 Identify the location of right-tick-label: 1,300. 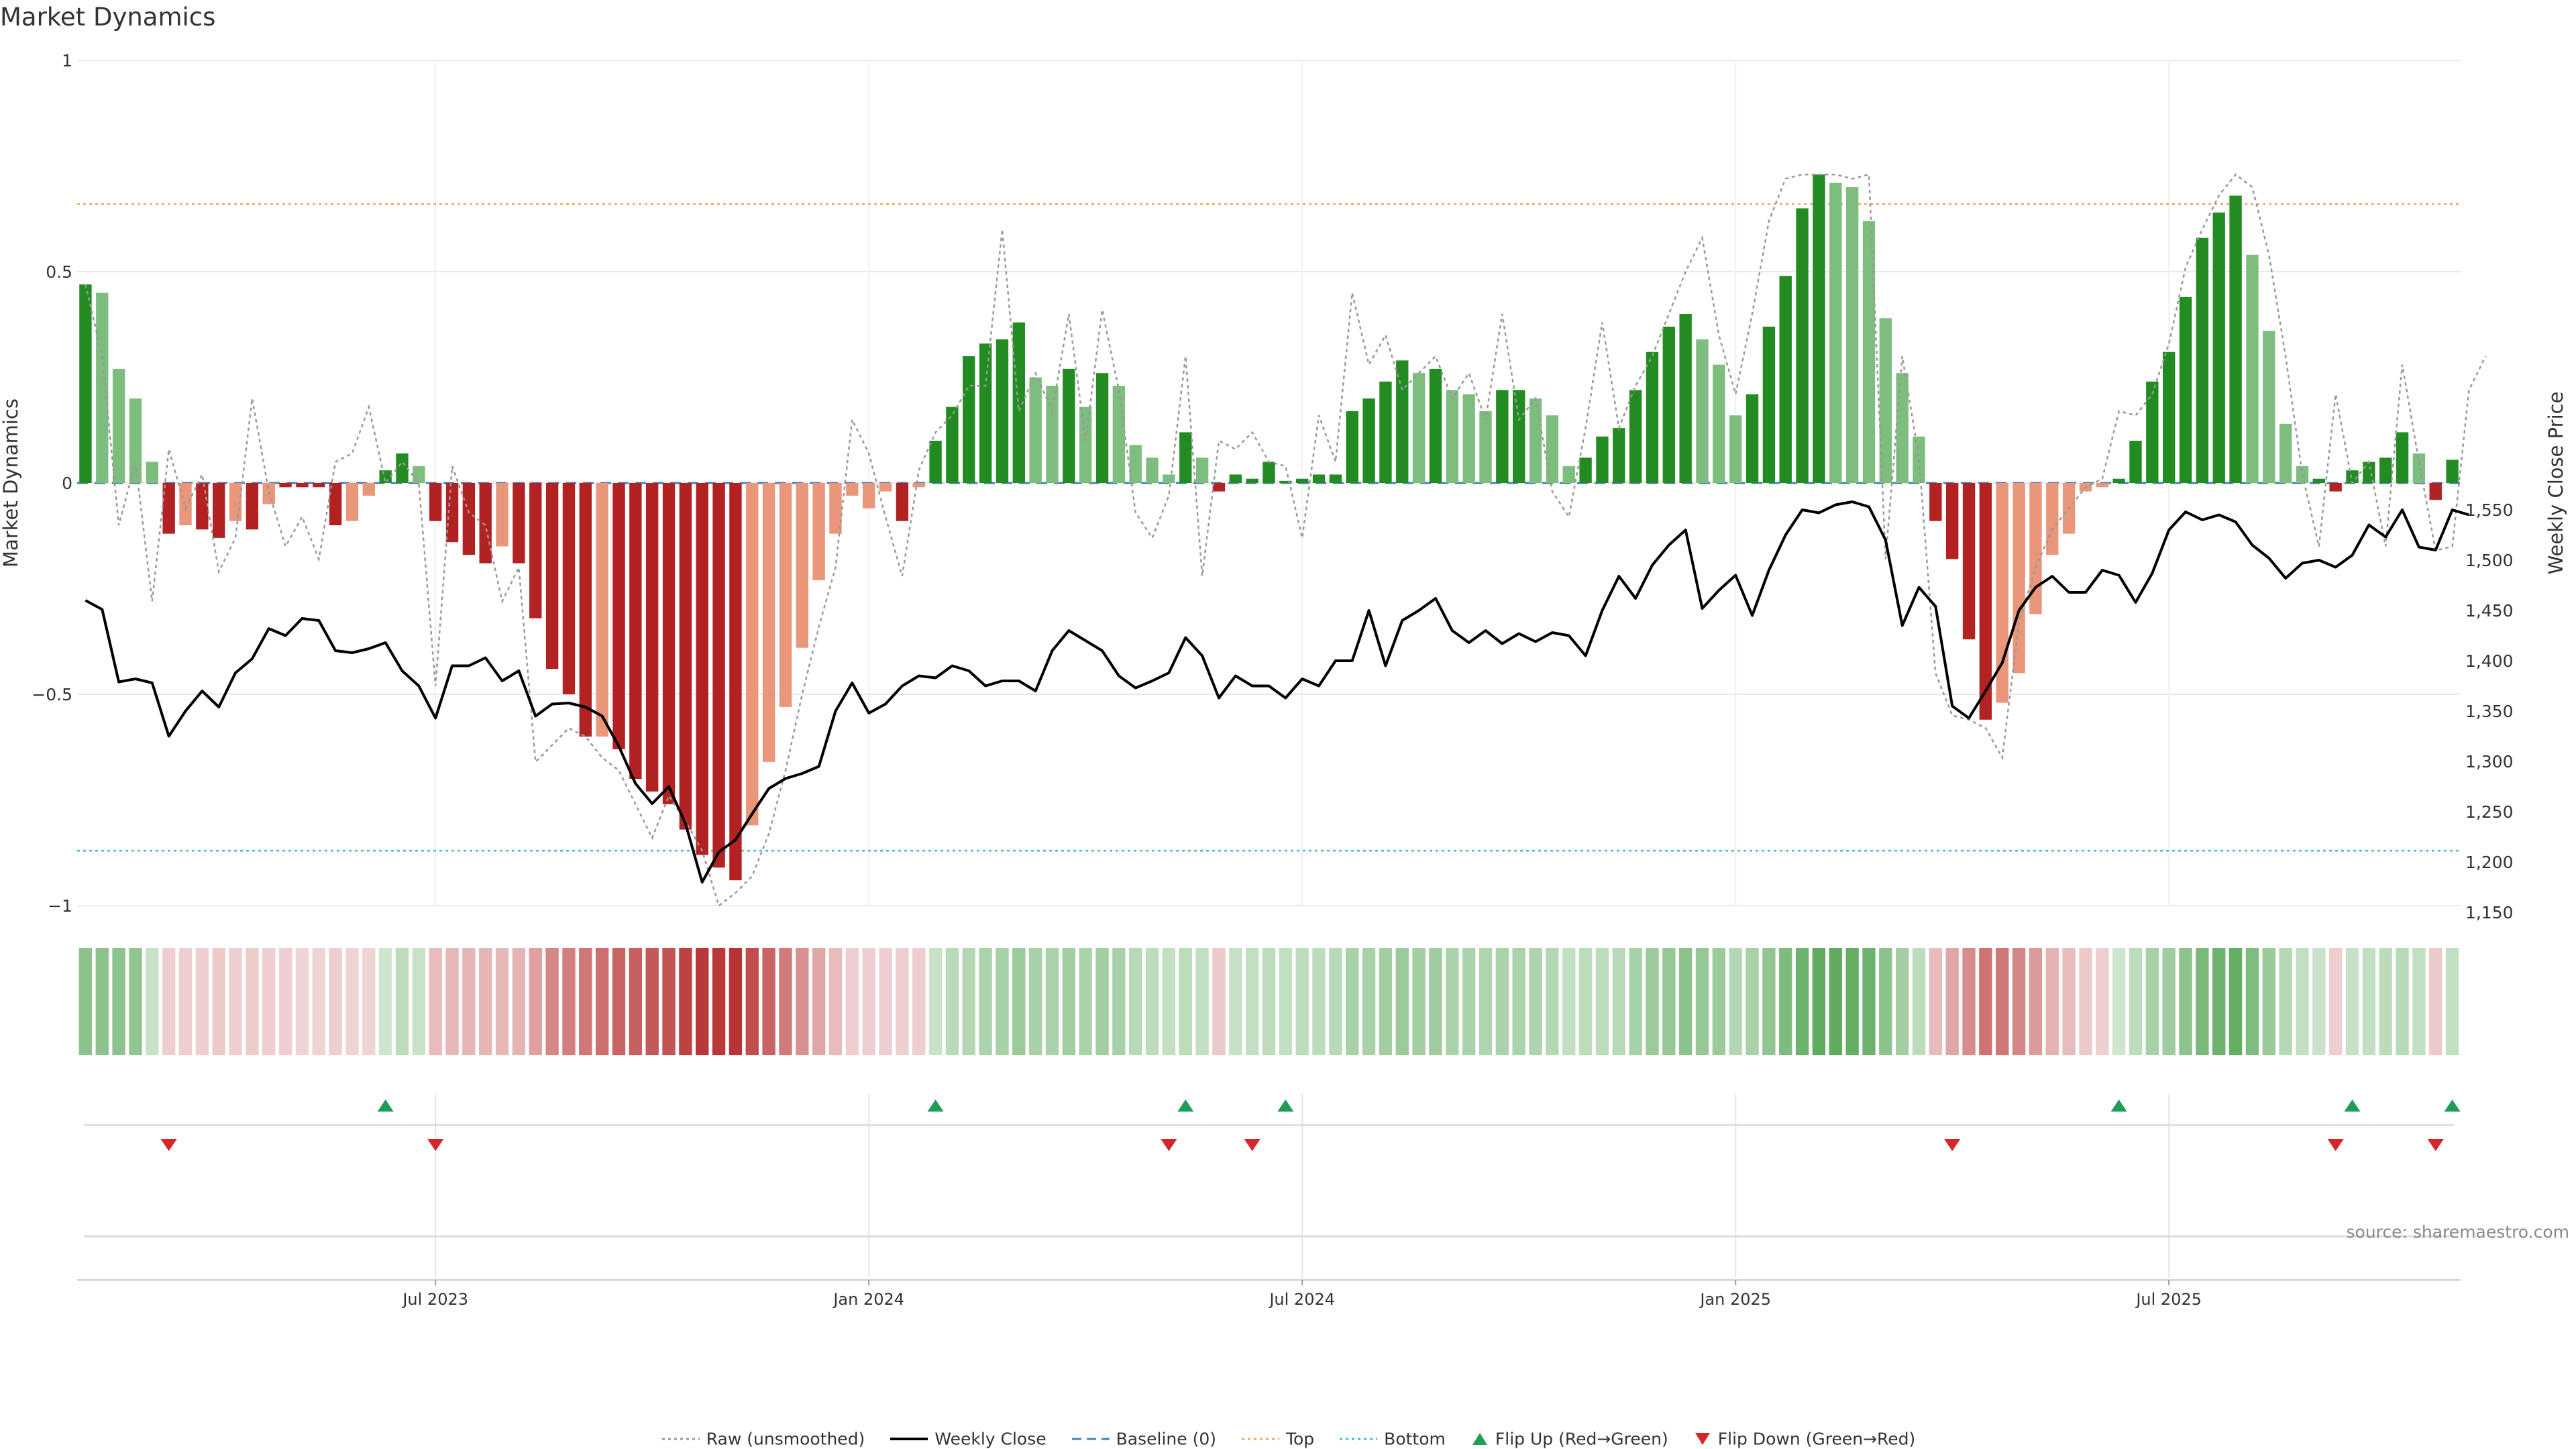
(2489, 761).